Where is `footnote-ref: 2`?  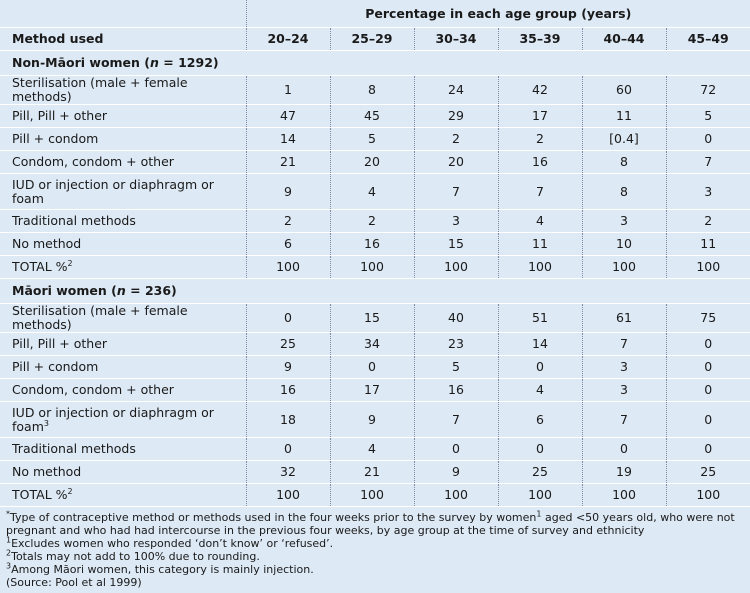 footnote-ref: 2 is located at coordinates (70, 263).